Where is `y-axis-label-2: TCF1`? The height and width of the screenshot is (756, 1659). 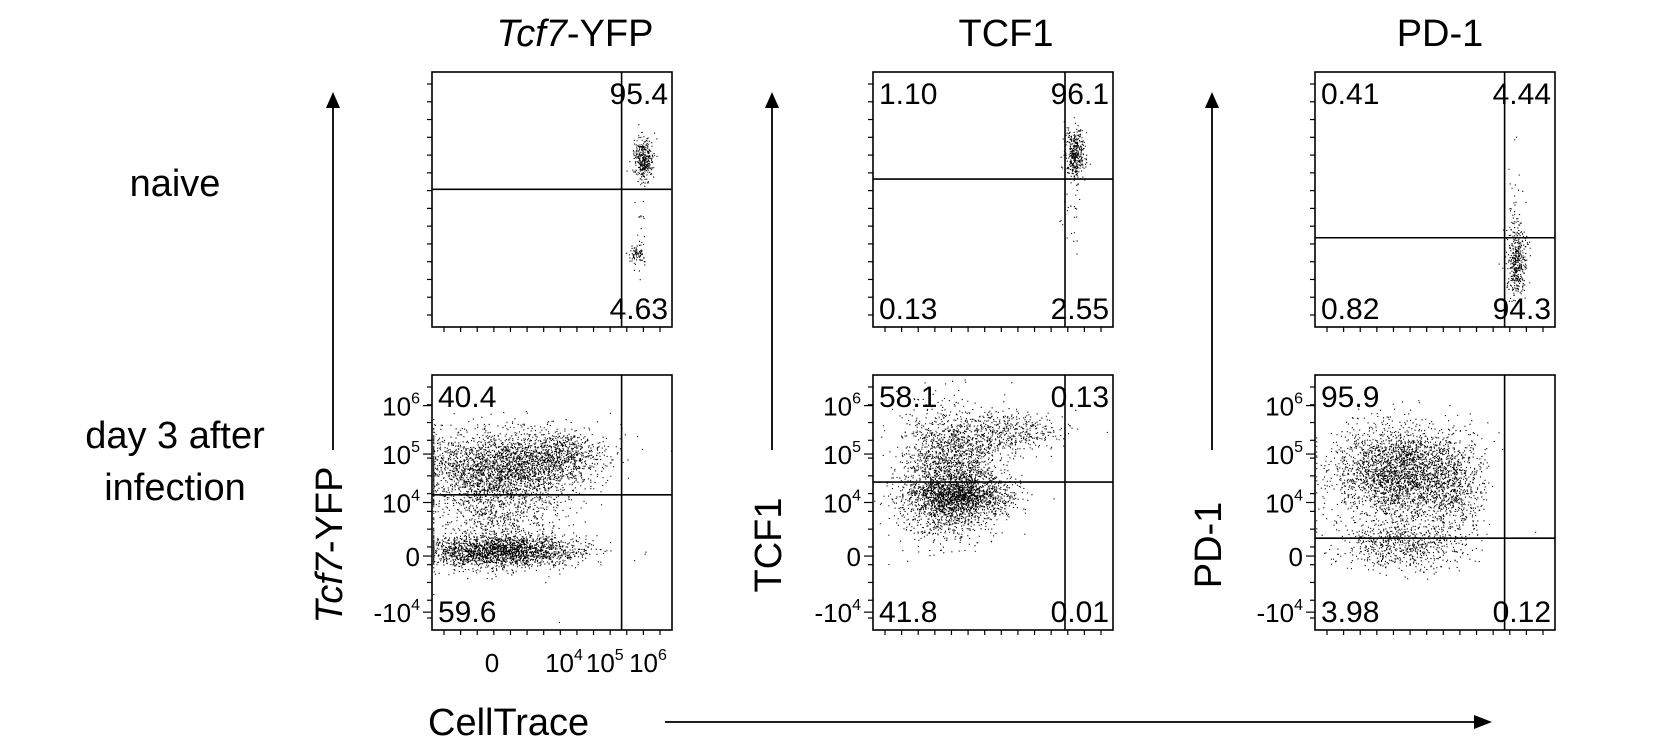 y-axis-label-2: TCF1 is located at coordinates (769, 545).